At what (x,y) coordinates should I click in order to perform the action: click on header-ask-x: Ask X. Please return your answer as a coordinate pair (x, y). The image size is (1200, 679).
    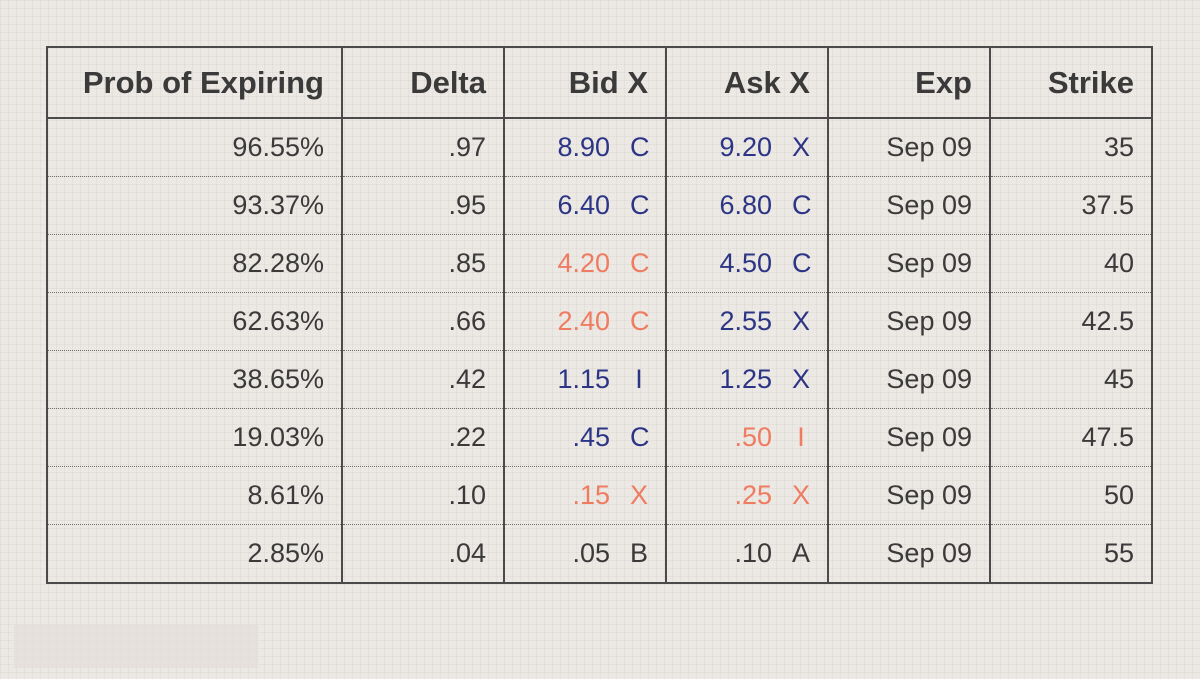
    Looking at the image, I should click on (746, 83).